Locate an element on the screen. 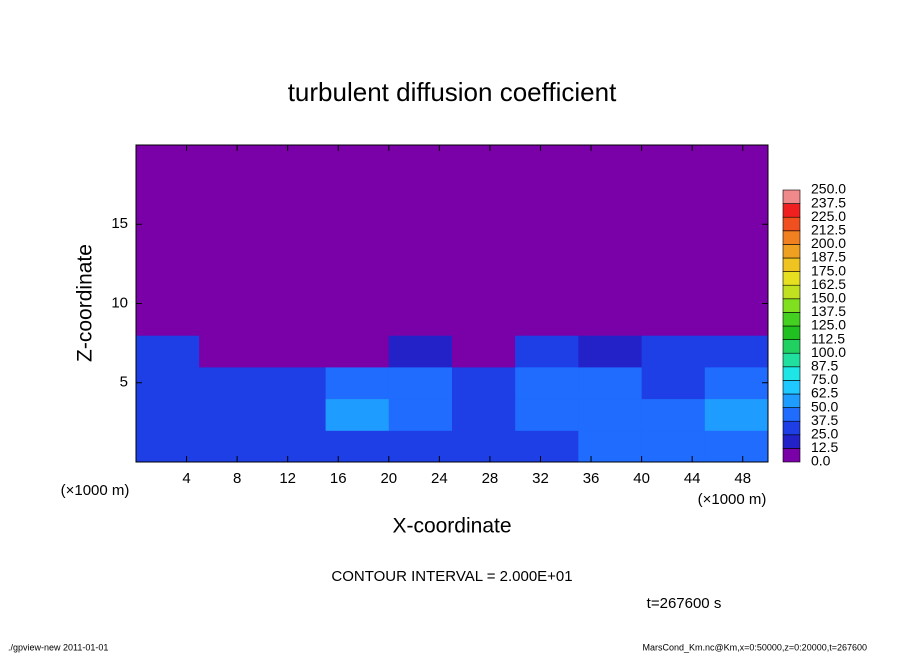  colorbar-label: 137.5 is located at coordinates (828, 311).